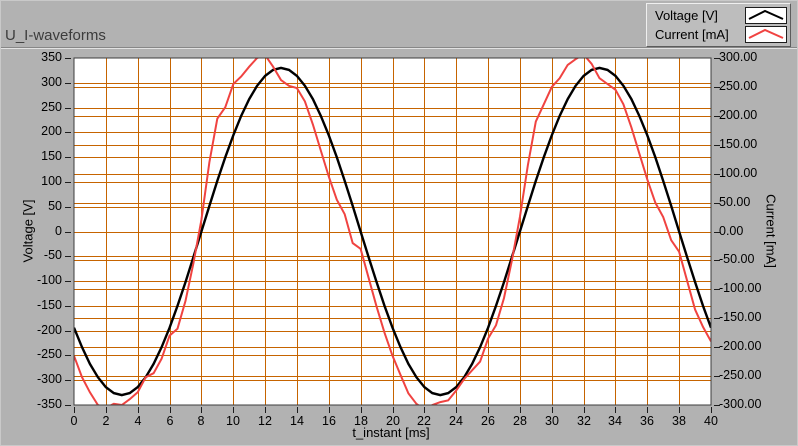 The image size is (798, 446). I want to click on x-tick-label: 20, so click(393, 421).